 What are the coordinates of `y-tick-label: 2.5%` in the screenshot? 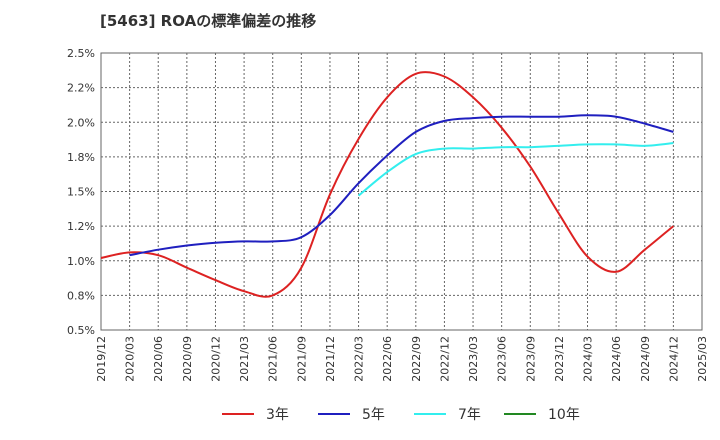 It's located at (81, 53).